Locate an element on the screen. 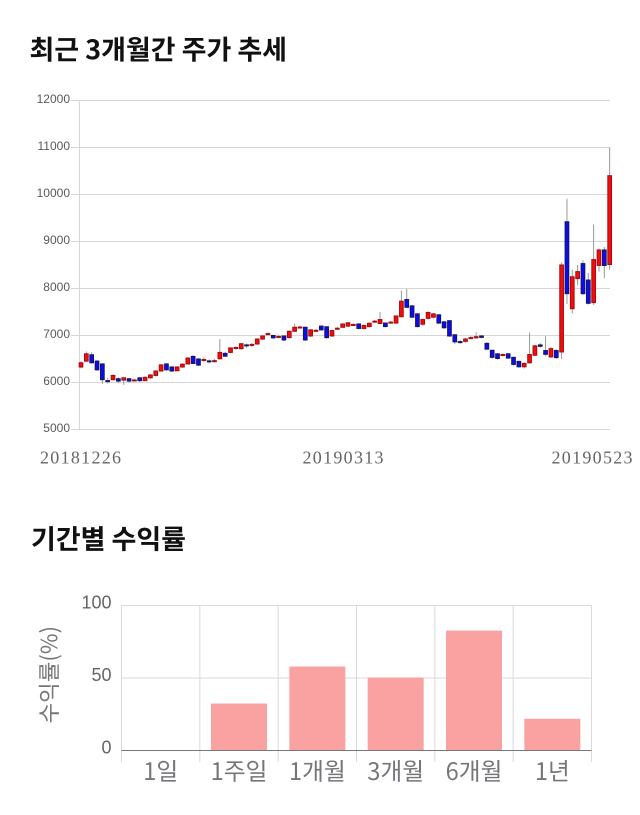  svg-text: 7000 is located at coordinates (56, 334).